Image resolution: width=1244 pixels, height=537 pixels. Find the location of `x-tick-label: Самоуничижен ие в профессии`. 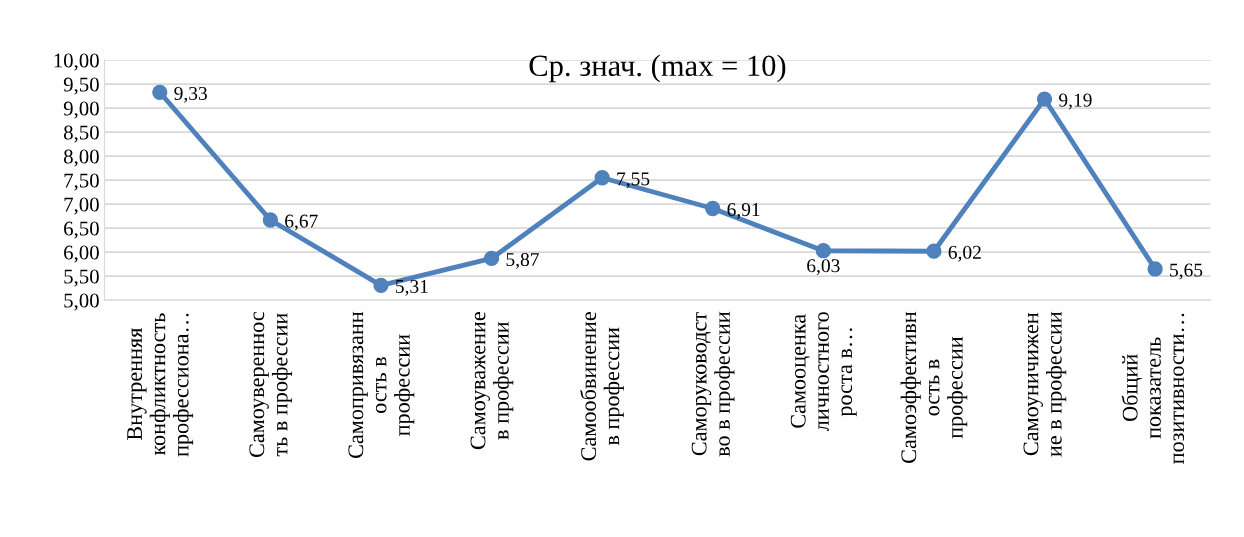

x-tick-label: Самоуничижен ие в профессии is located at coordinates (1045, 384).